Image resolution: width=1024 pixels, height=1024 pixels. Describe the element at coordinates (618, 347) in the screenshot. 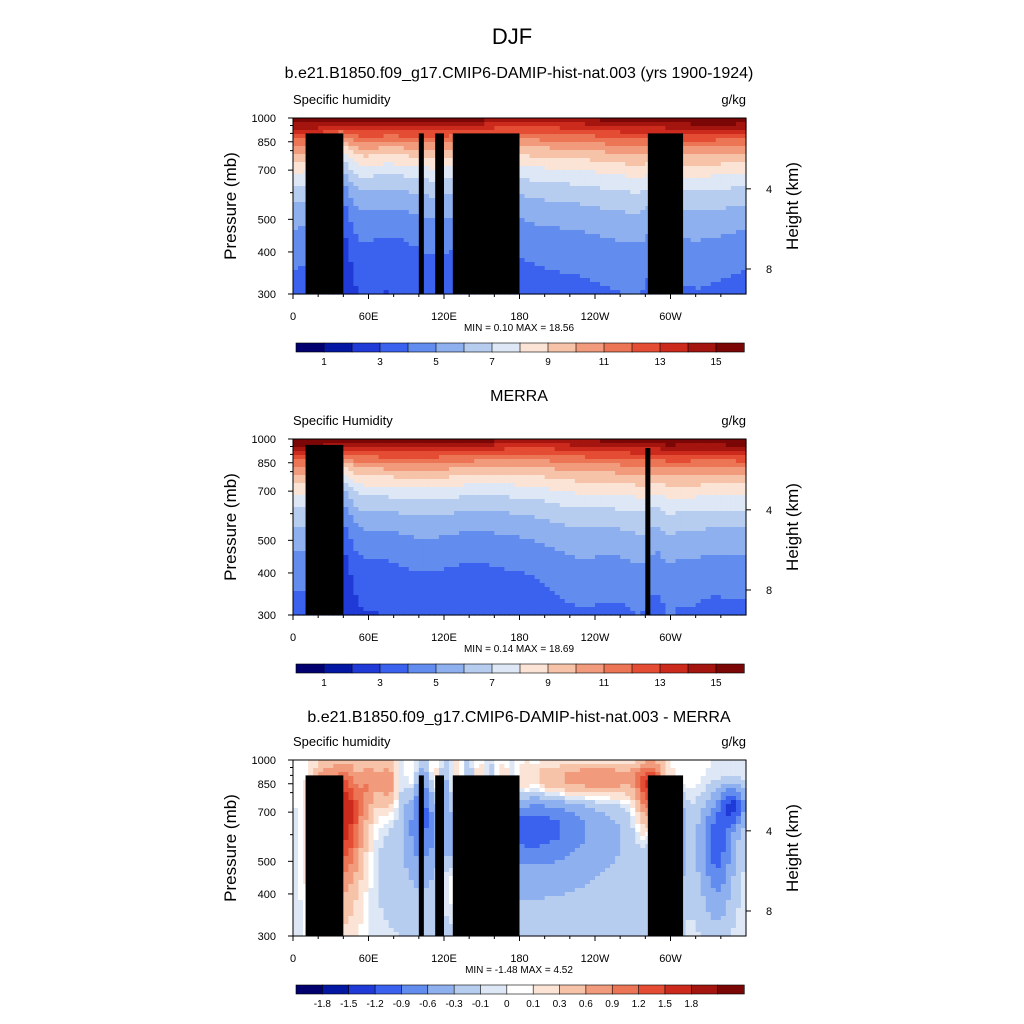

I see `colorbar-box` at that location.